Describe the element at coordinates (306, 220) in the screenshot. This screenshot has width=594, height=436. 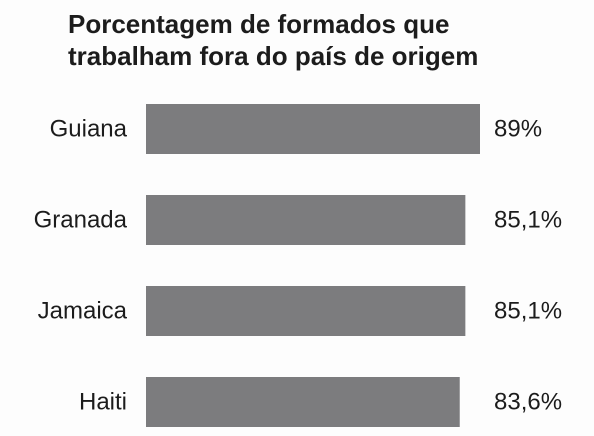
I see `bar-granada` at that location.